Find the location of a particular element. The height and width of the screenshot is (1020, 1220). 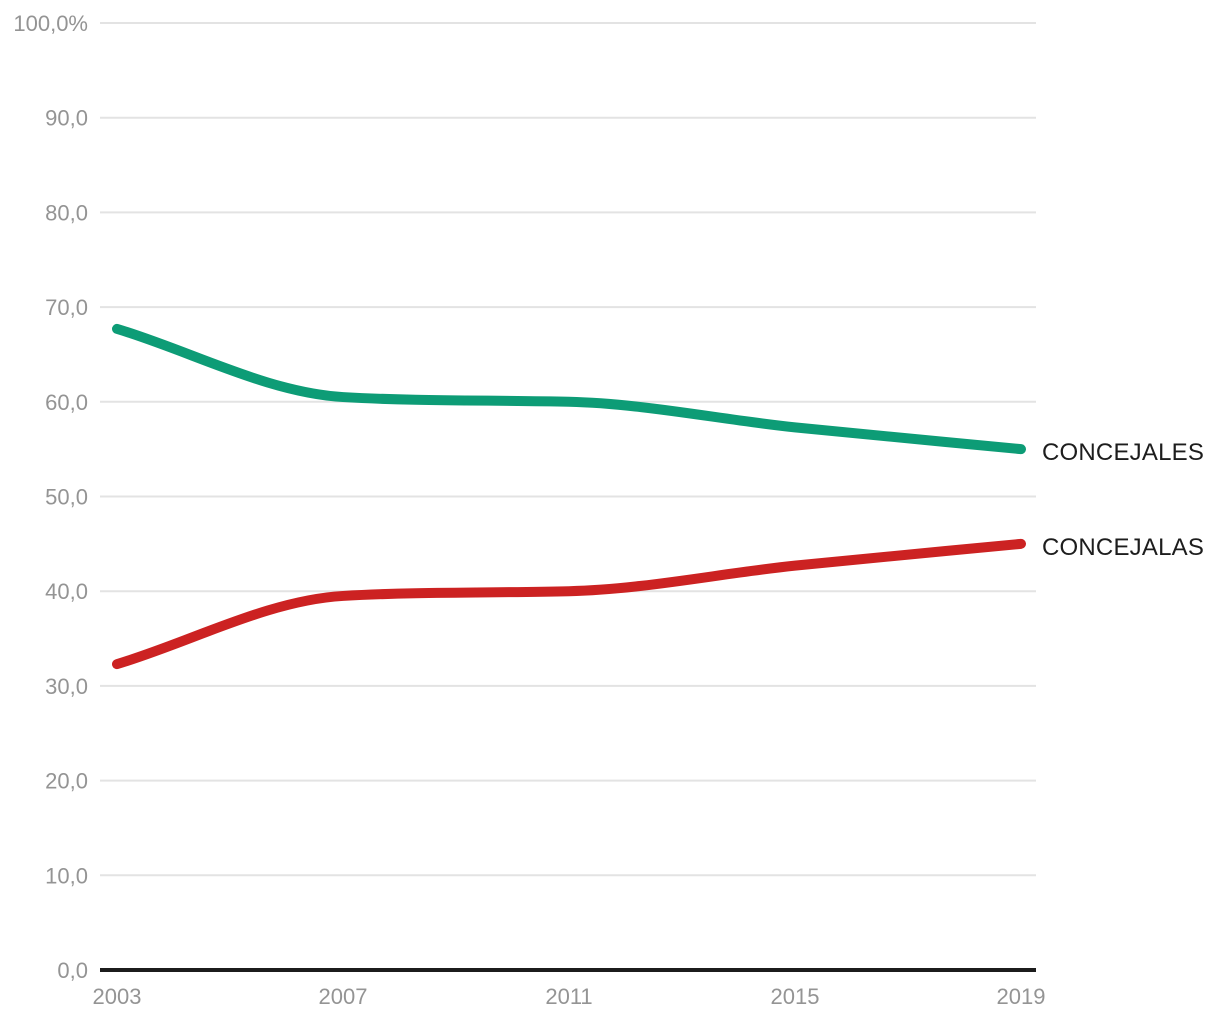

y-tick-label: 20,0 is located at coordinates (66, 781).